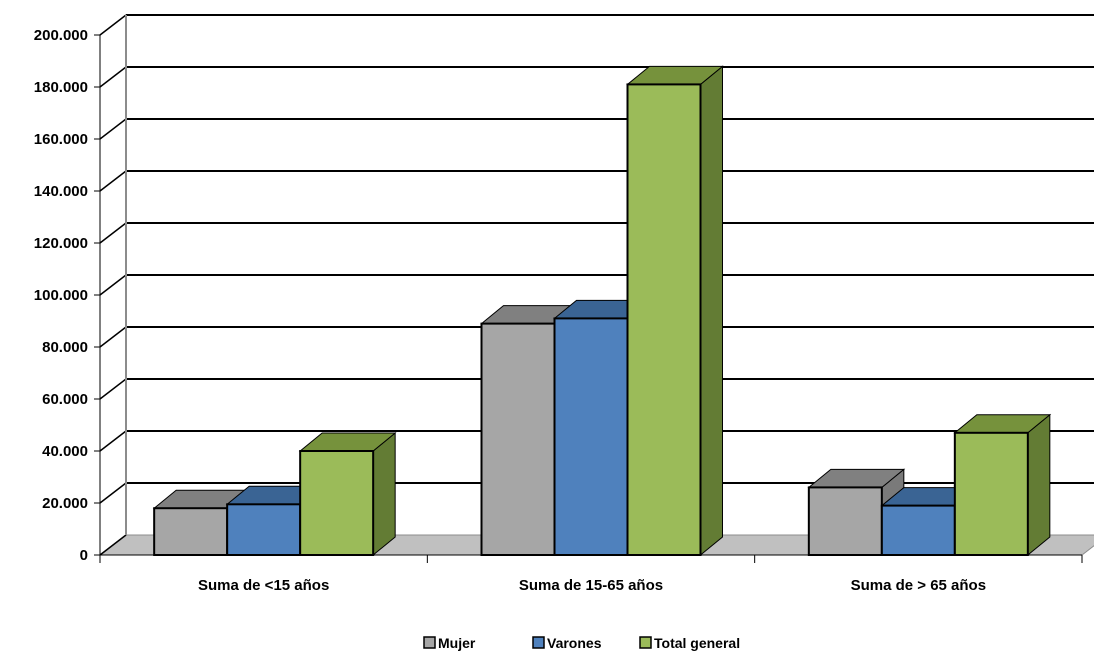 The width and height of the screenshot is (1094, 666). I want to click on y-tick-label: 0, so click(84, 555).